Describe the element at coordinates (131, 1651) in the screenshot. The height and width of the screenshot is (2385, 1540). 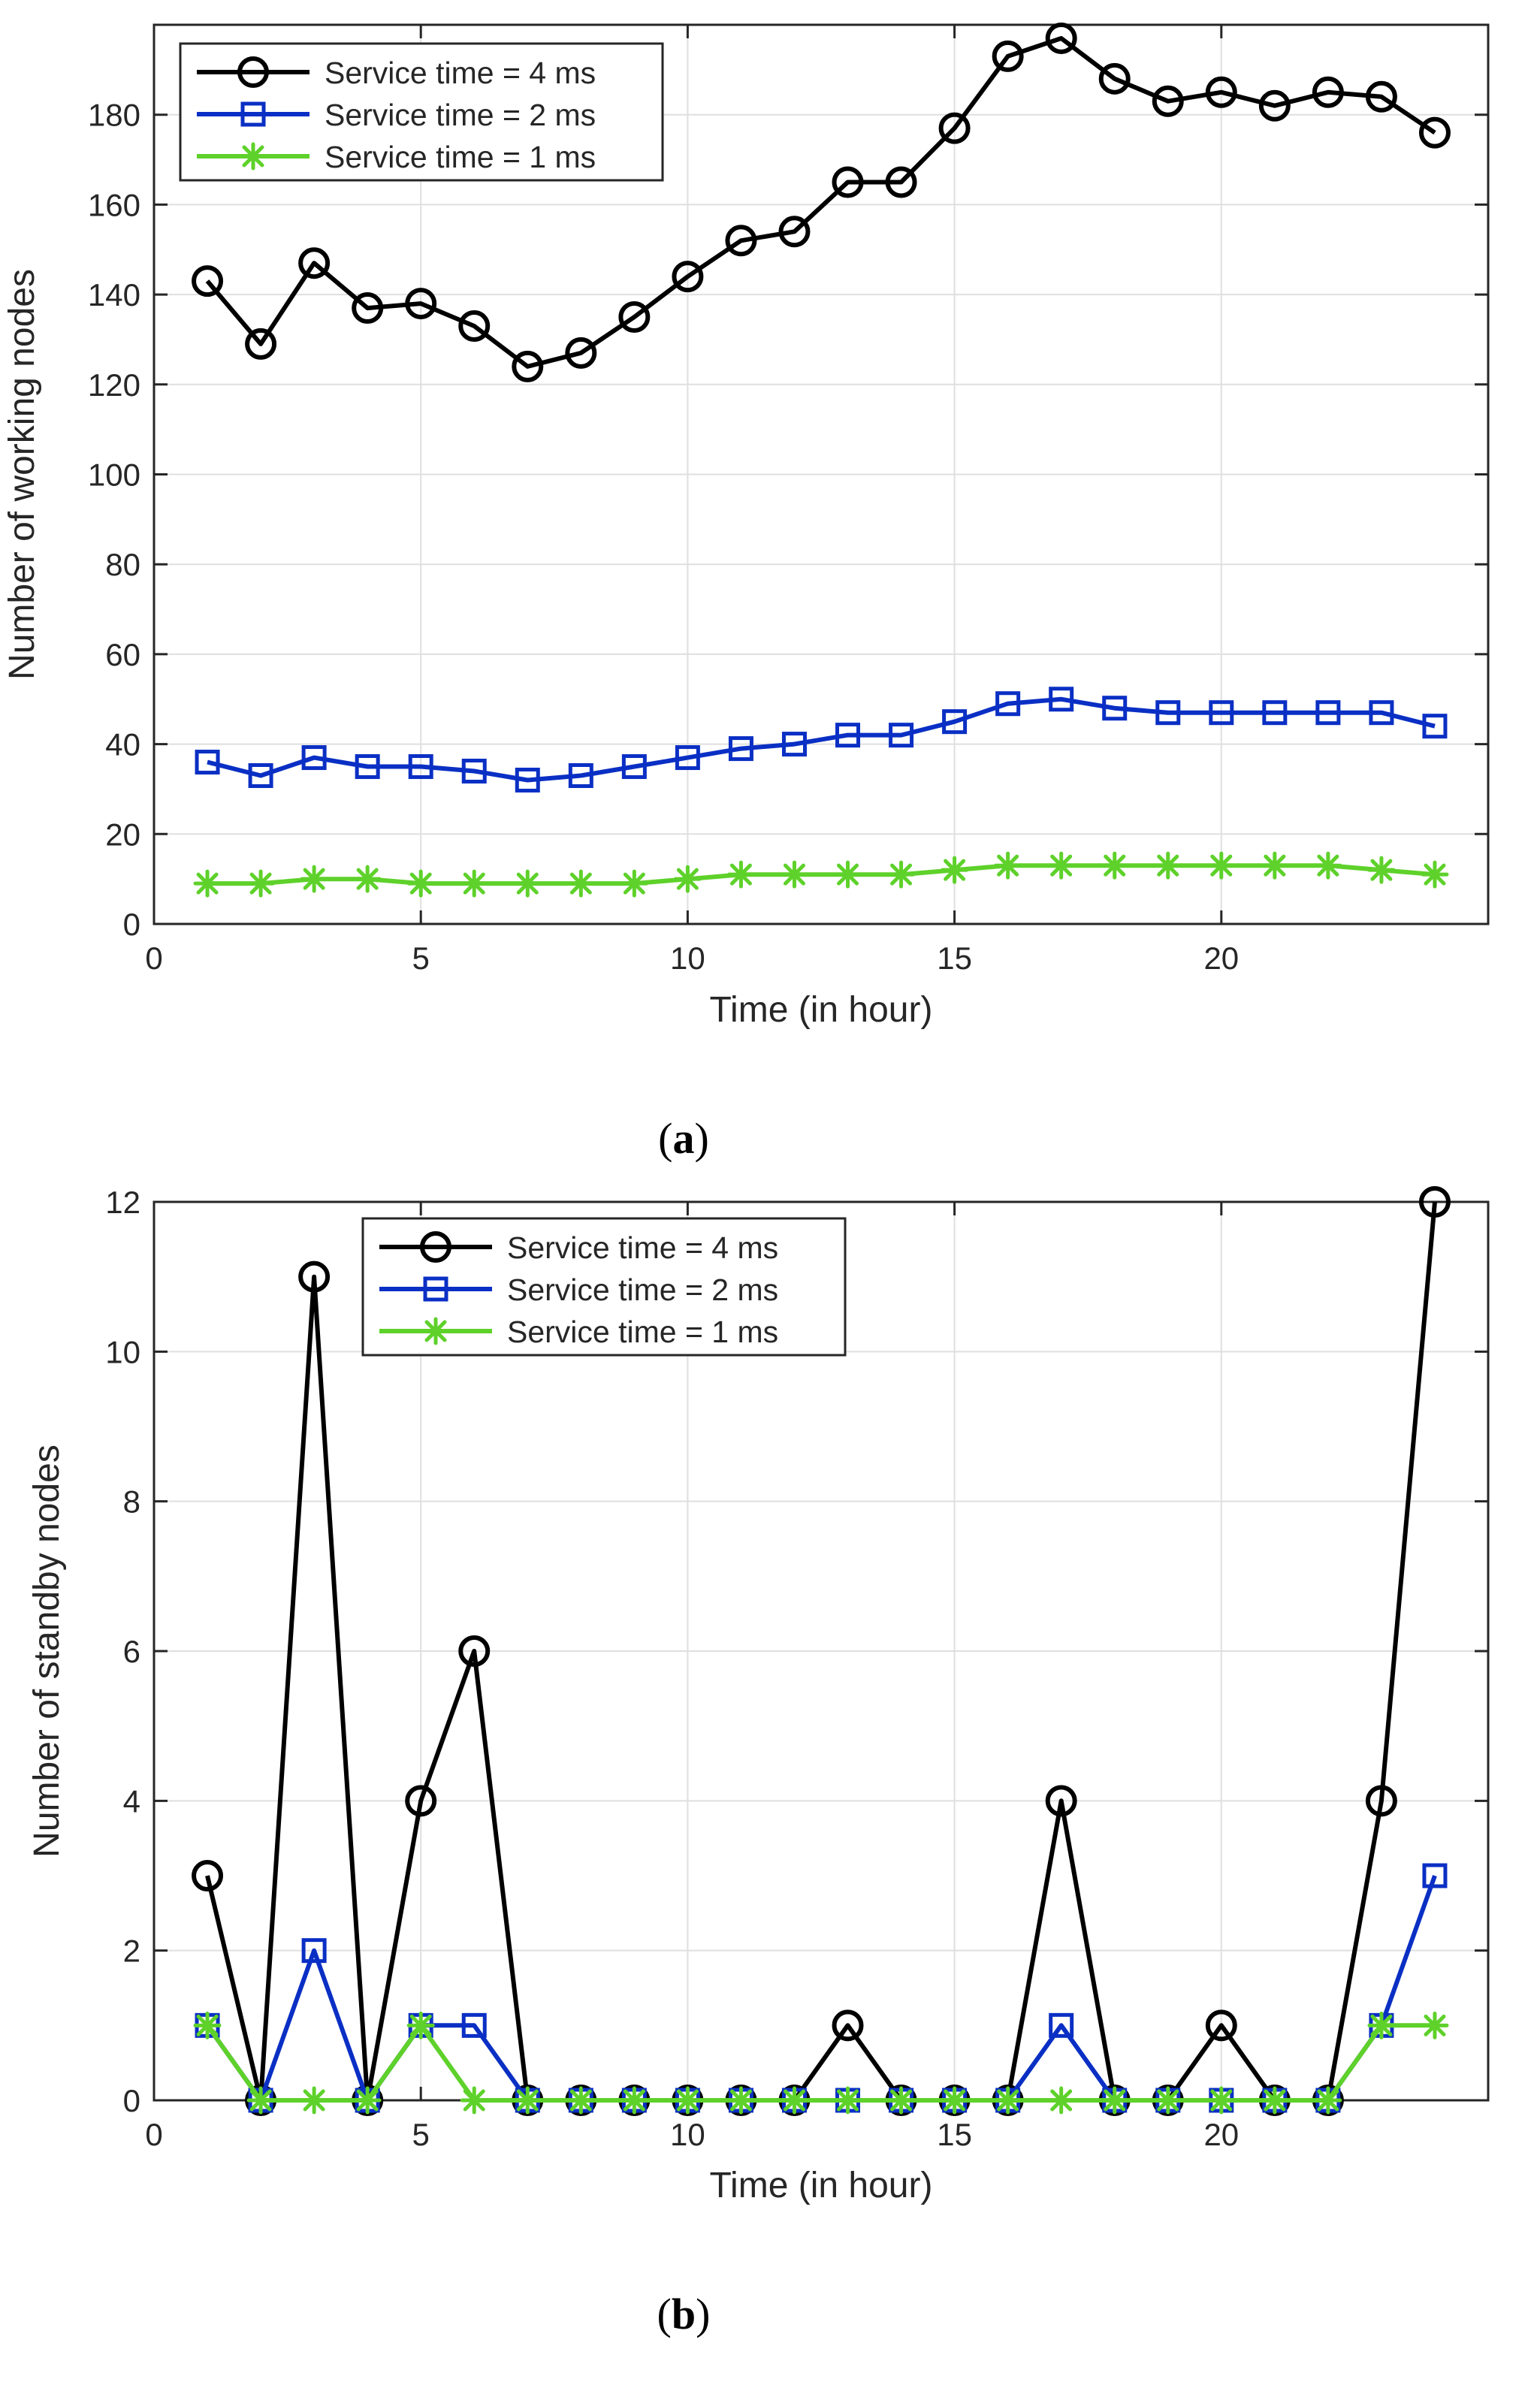
I see `y-tick-label: 6` at that location.